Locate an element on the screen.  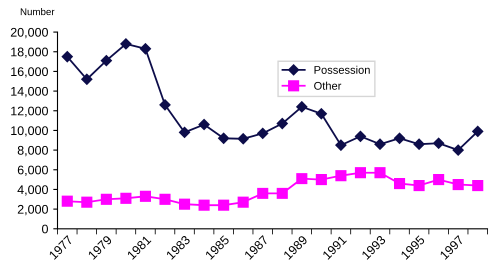
y-tick-label: 18,000 is located at coordinates (29, 53).